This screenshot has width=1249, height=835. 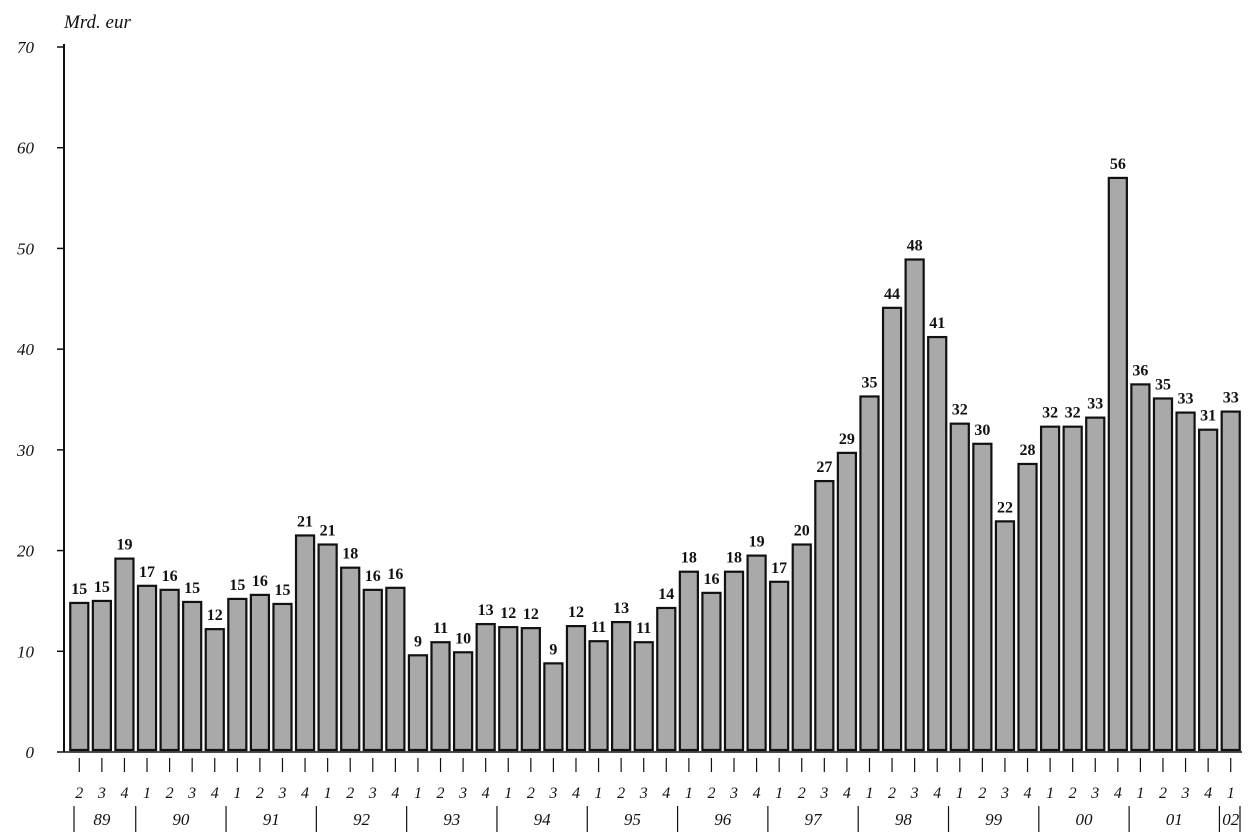 I want to click on year-label: 93, so click(x=451, y=819).